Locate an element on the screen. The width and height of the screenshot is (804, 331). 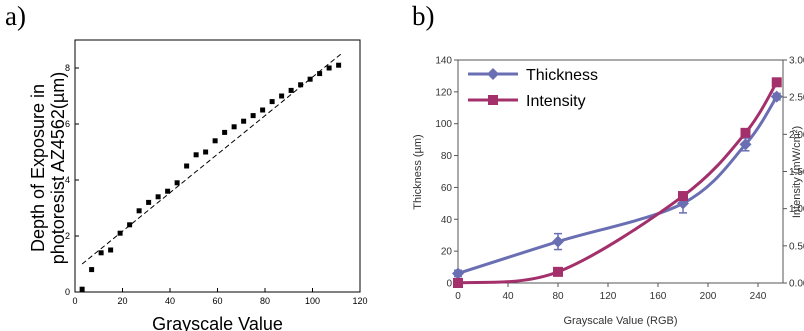
y2-tick-label-b: 1.00 is located at coordinates (796, 209).